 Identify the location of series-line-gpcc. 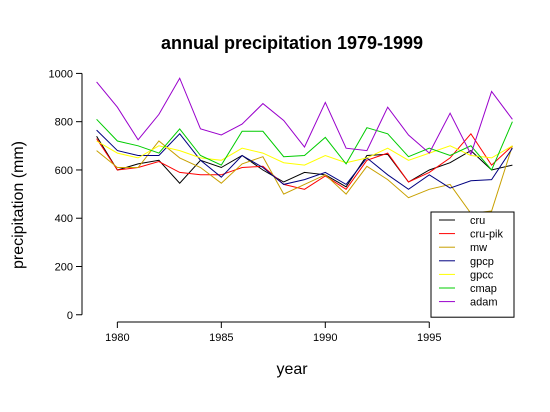
(304, 153).